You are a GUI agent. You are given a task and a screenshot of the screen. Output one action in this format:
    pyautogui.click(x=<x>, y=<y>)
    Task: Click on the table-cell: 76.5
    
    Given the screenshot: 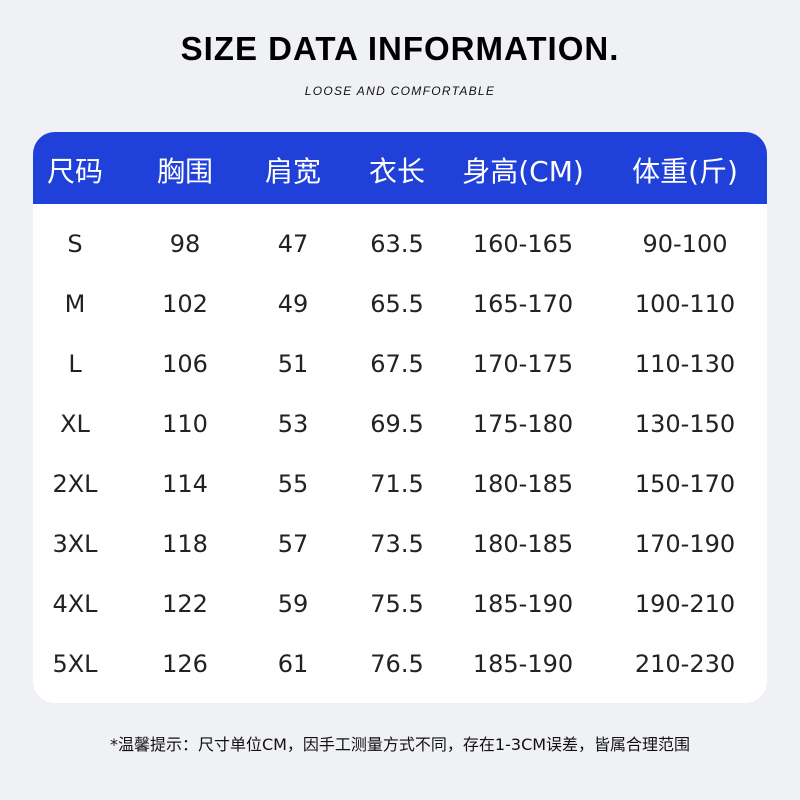 What is the action you would take?
    pyautogui.click(x=397, y=664)
    